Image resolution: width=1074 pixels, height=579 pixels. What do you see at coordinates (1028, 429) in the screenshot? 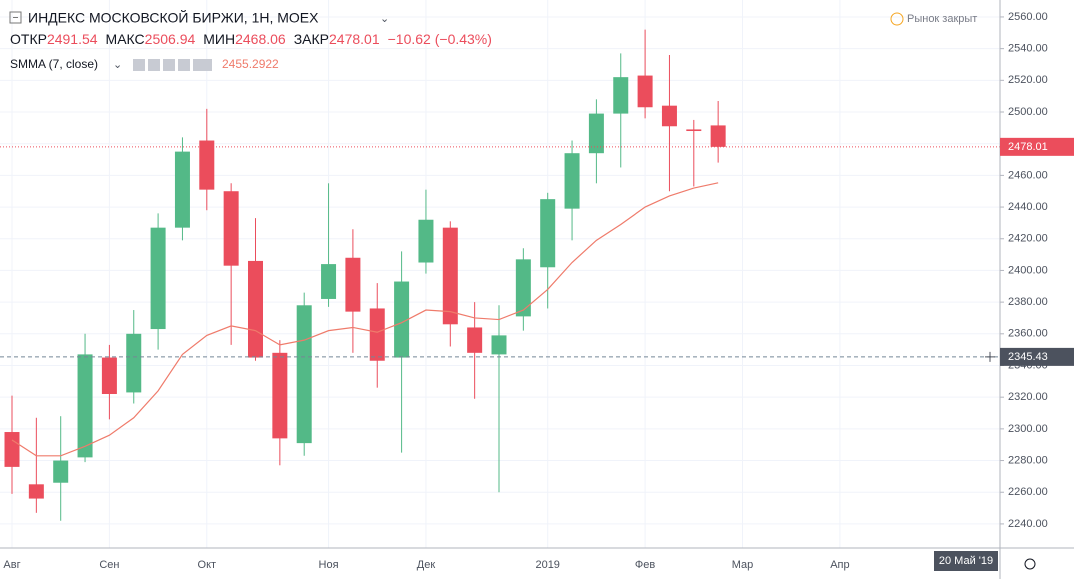
I see `y-tick-label: 2300.00` at bounding box center [1028, 429].